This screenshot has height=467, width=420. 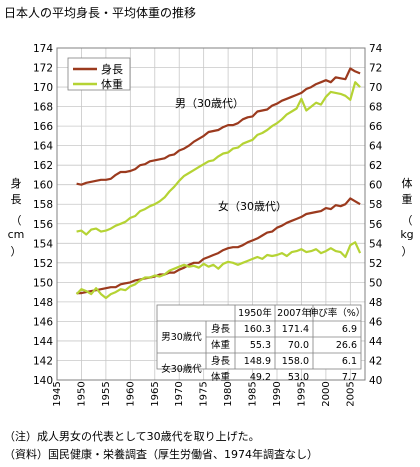 I want to click on y-axis-title-right: （, so click(x=407, y=220).